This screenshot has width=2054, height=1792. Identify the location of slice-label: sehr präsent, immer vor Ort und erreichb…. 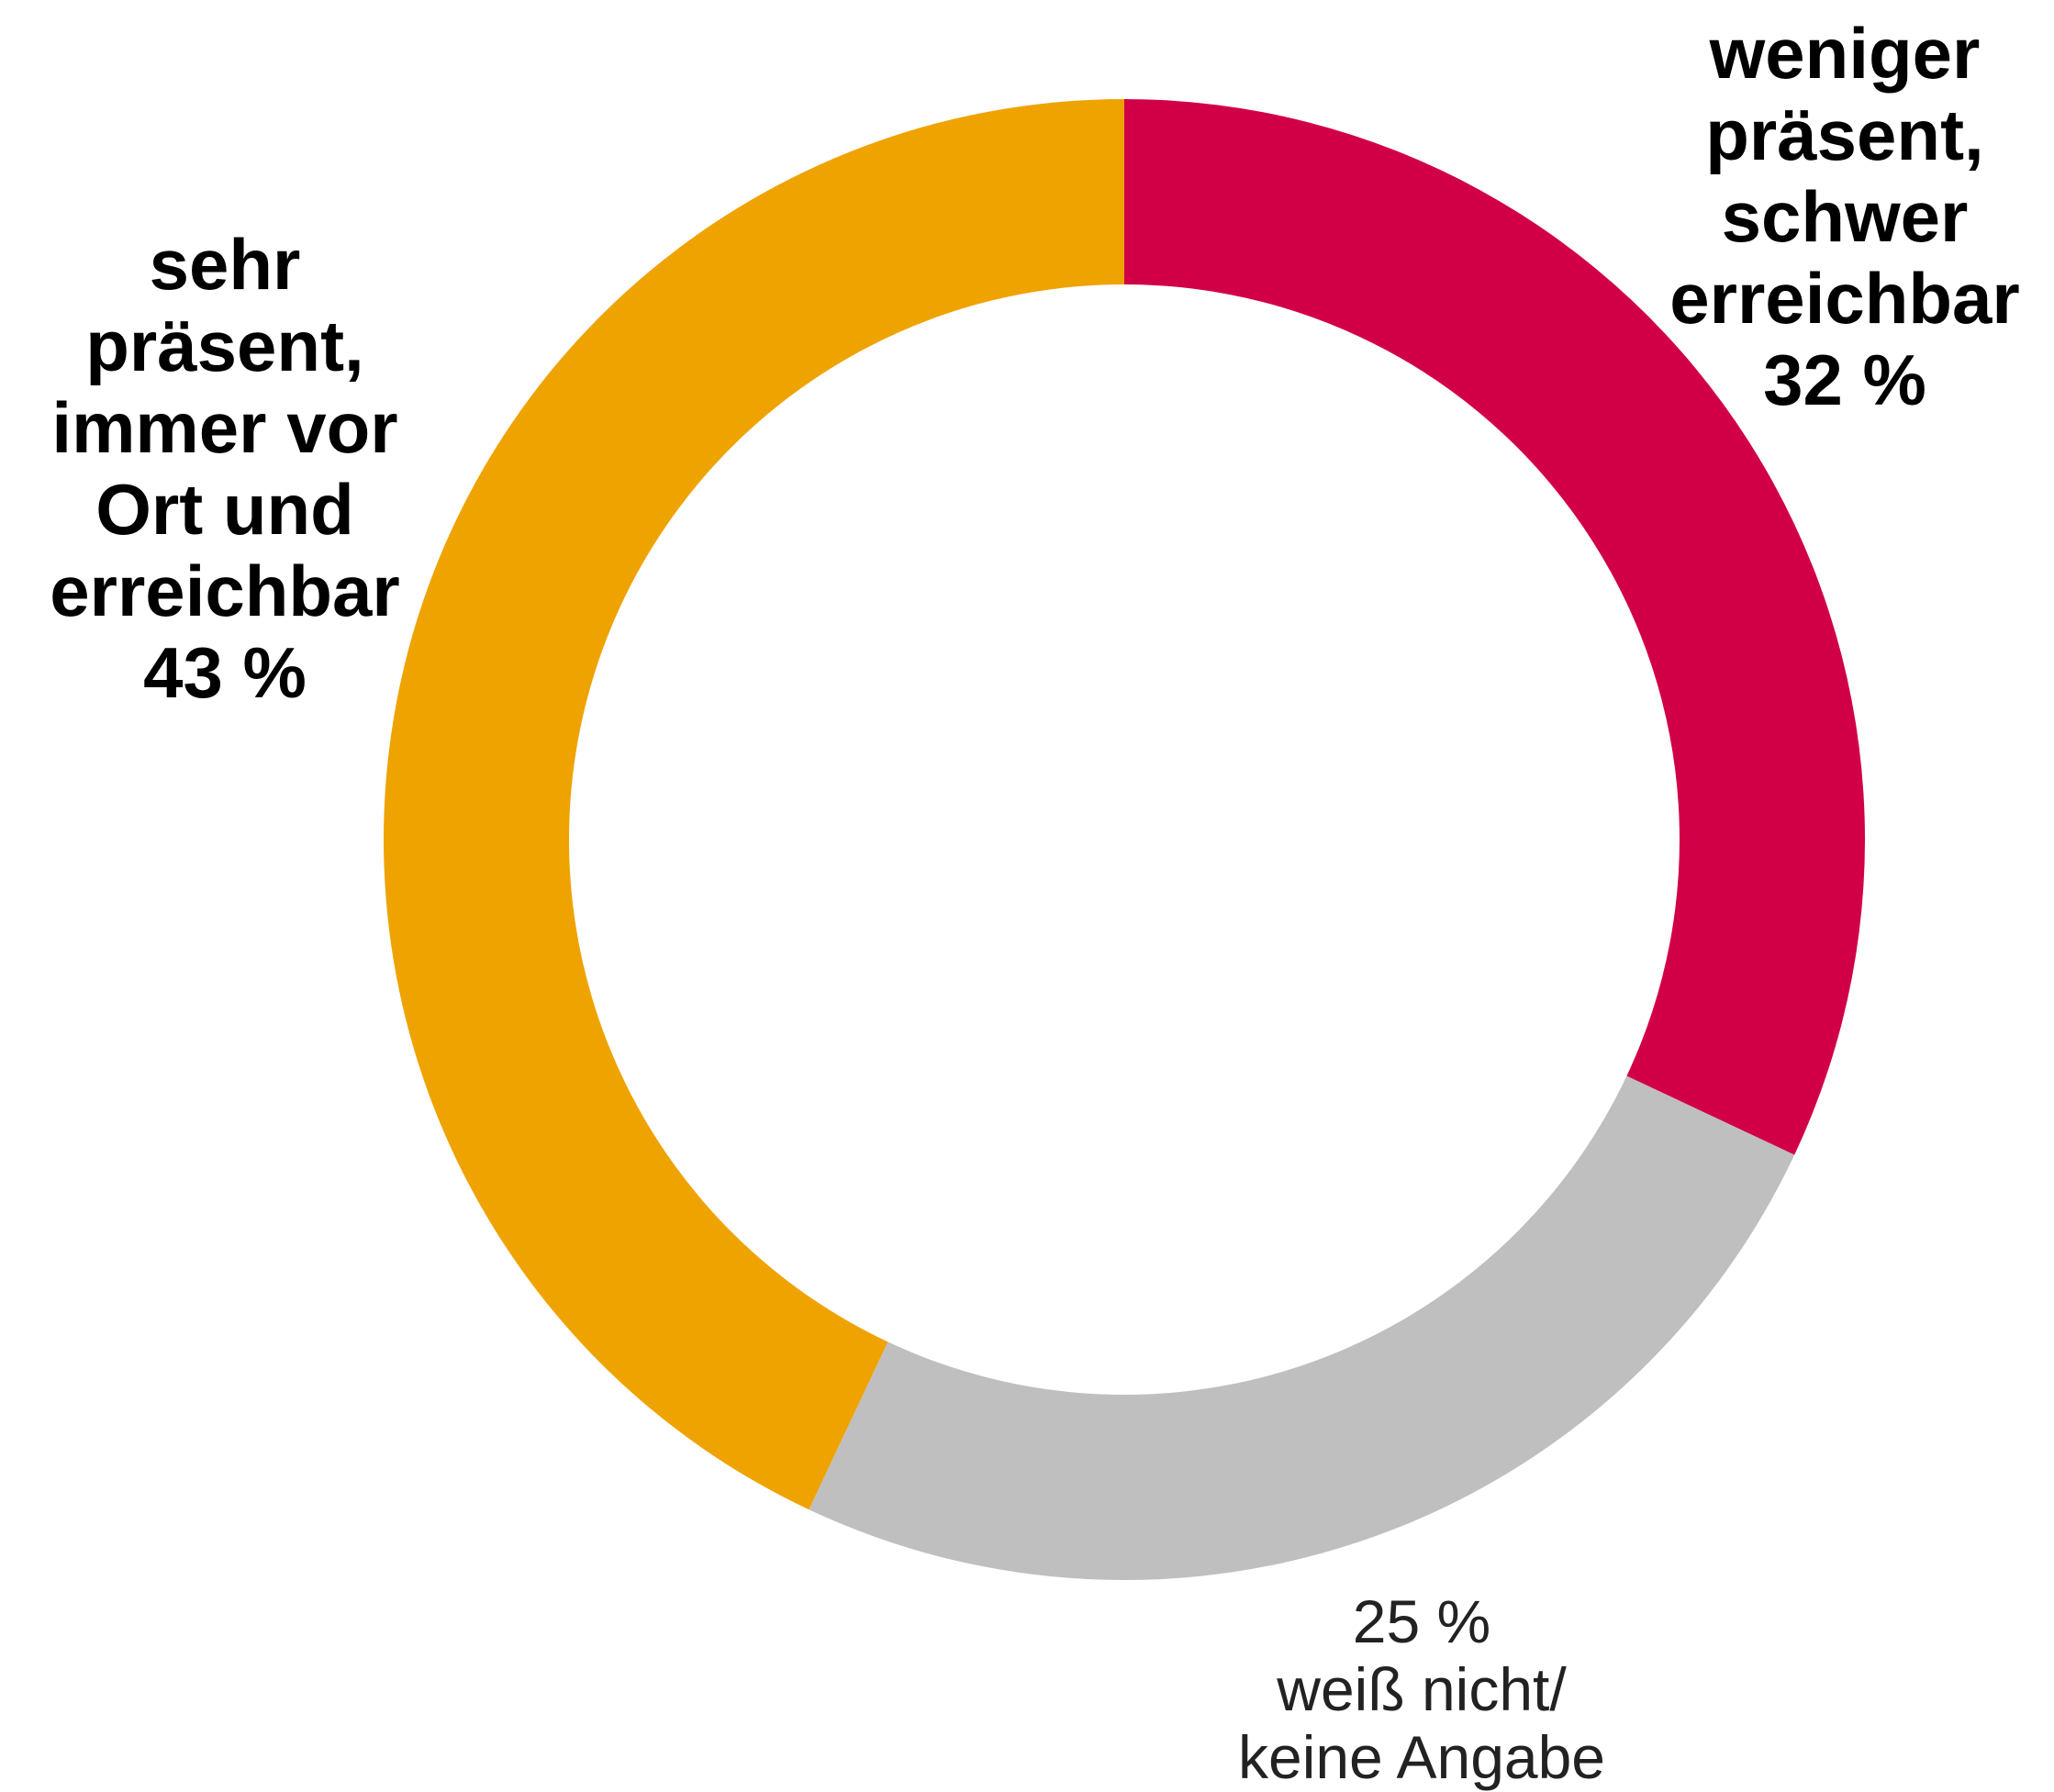
(225, 469).